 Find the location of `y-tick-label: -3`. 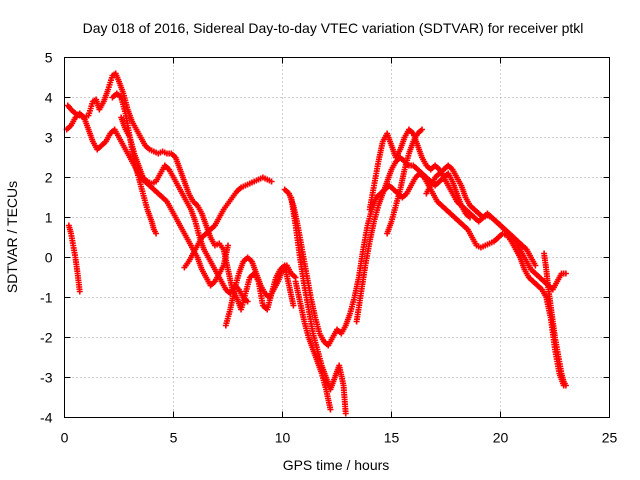

y-tick-label: -3 is located at coordinates (46, 378).